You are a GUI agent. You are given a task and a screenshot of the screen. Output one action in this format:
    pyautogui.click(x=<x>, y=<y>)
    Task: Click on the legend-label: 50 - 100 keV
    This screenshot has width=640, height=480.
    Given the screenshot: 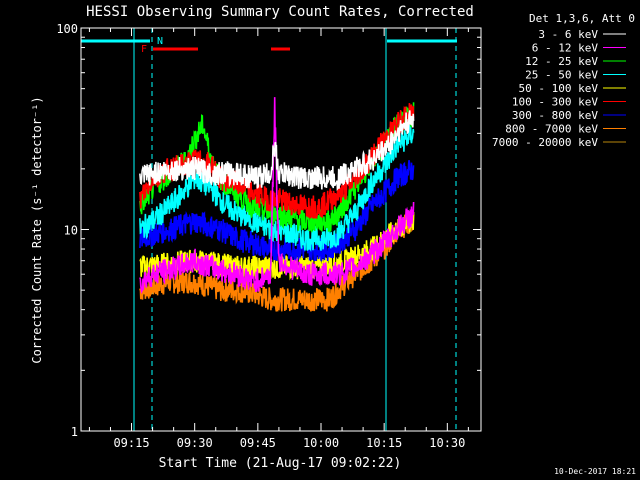 What is the action you would take?
    pyautogui.click(x=559, y=88)
    